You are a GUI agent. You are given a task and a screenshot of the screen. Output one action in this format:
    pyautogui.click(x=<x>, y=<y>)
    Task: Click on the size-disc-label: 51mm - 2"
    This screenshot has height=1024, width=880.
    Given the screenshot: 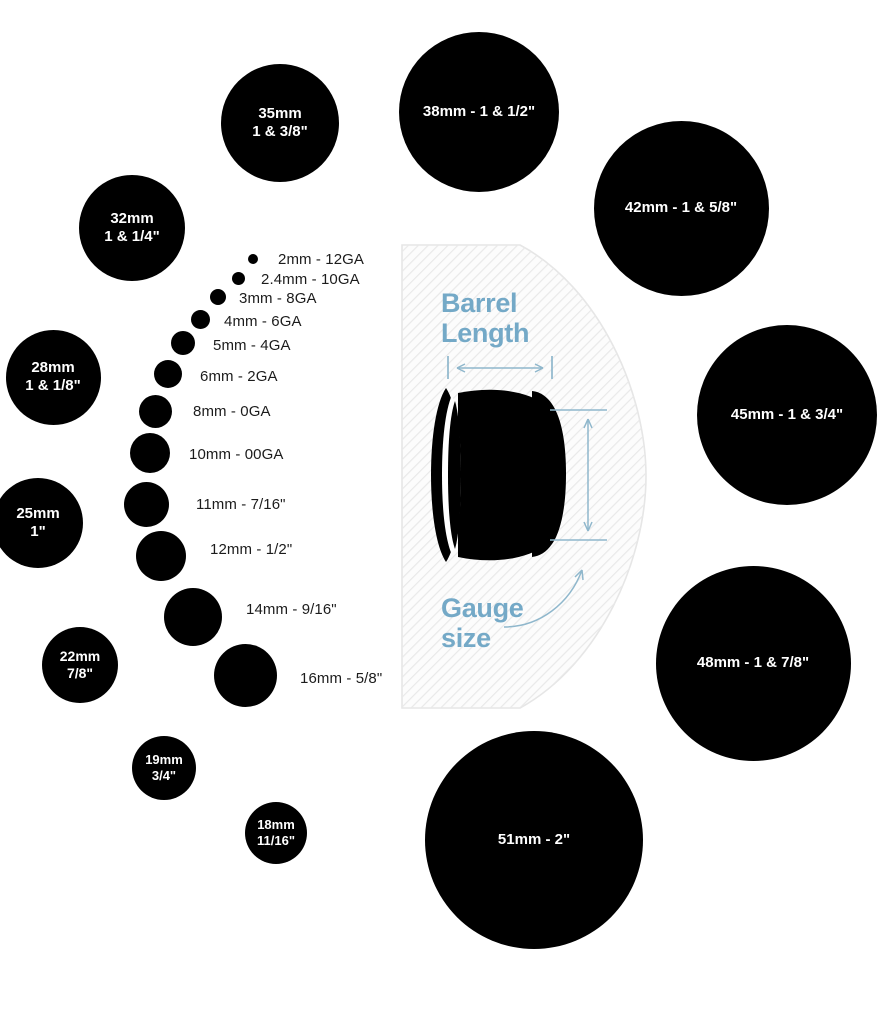 What is the action you would take?
    pyautogui.click(x=534, y=839)
    